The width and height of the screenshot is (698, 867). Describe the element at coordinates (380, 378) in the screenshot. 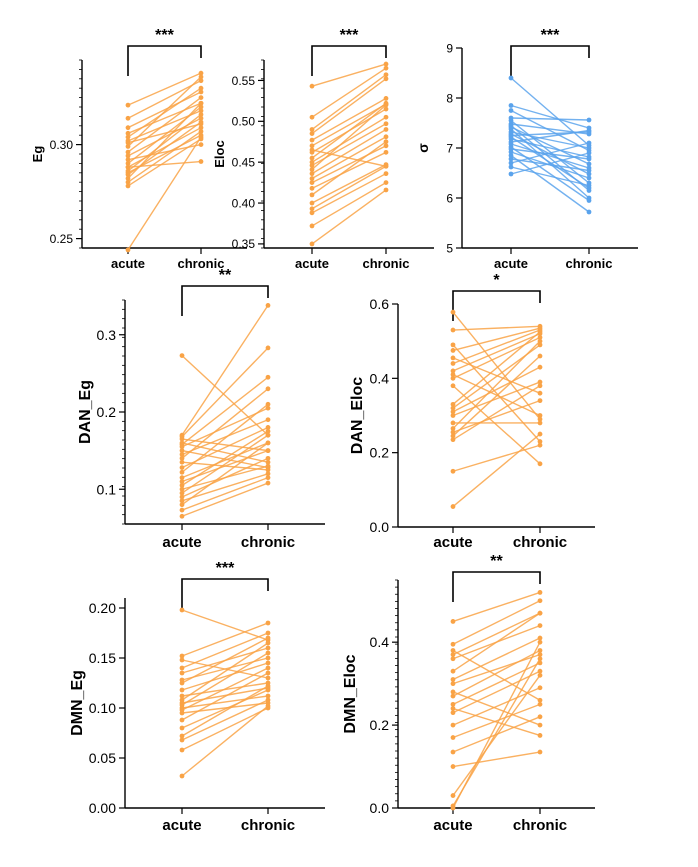

I see `y-tick-label: 0.4` at that location.